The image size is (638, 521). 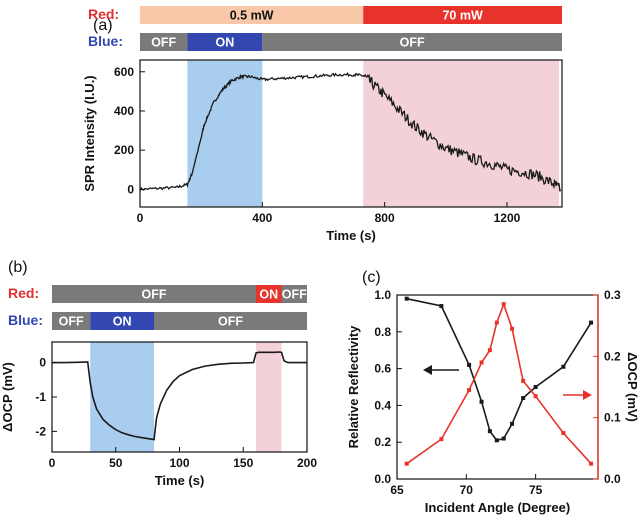 What do you see at coordinates (397, 490) in the screenshot?
I see `x-tick-label-0: 65` at bounding box center [397, 490].